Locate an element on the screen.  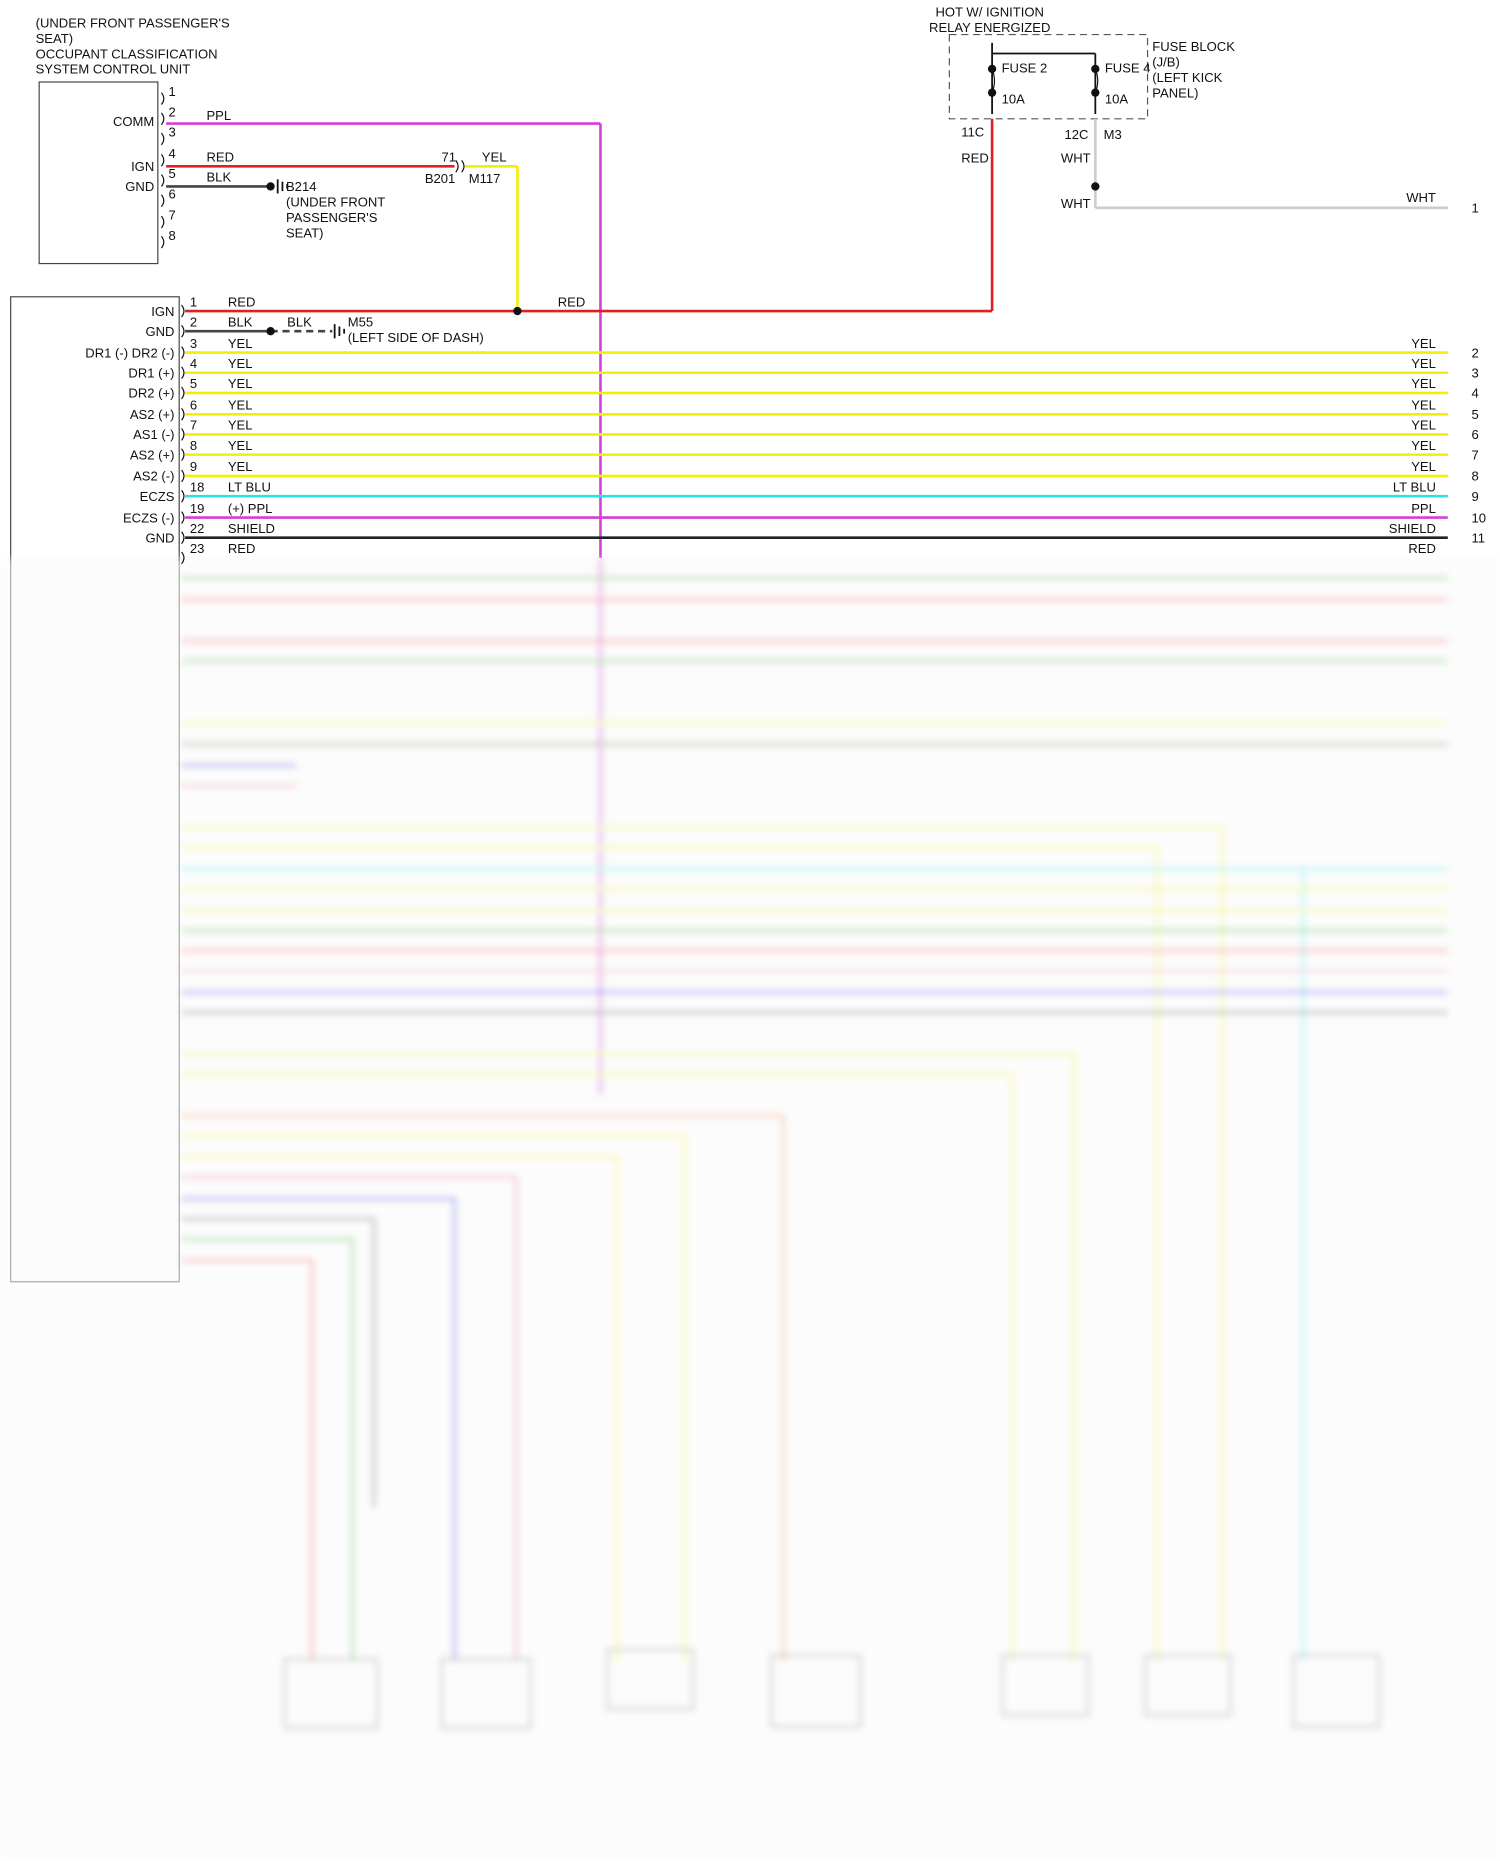
ground-symbol is located at coordinates (282, 186).